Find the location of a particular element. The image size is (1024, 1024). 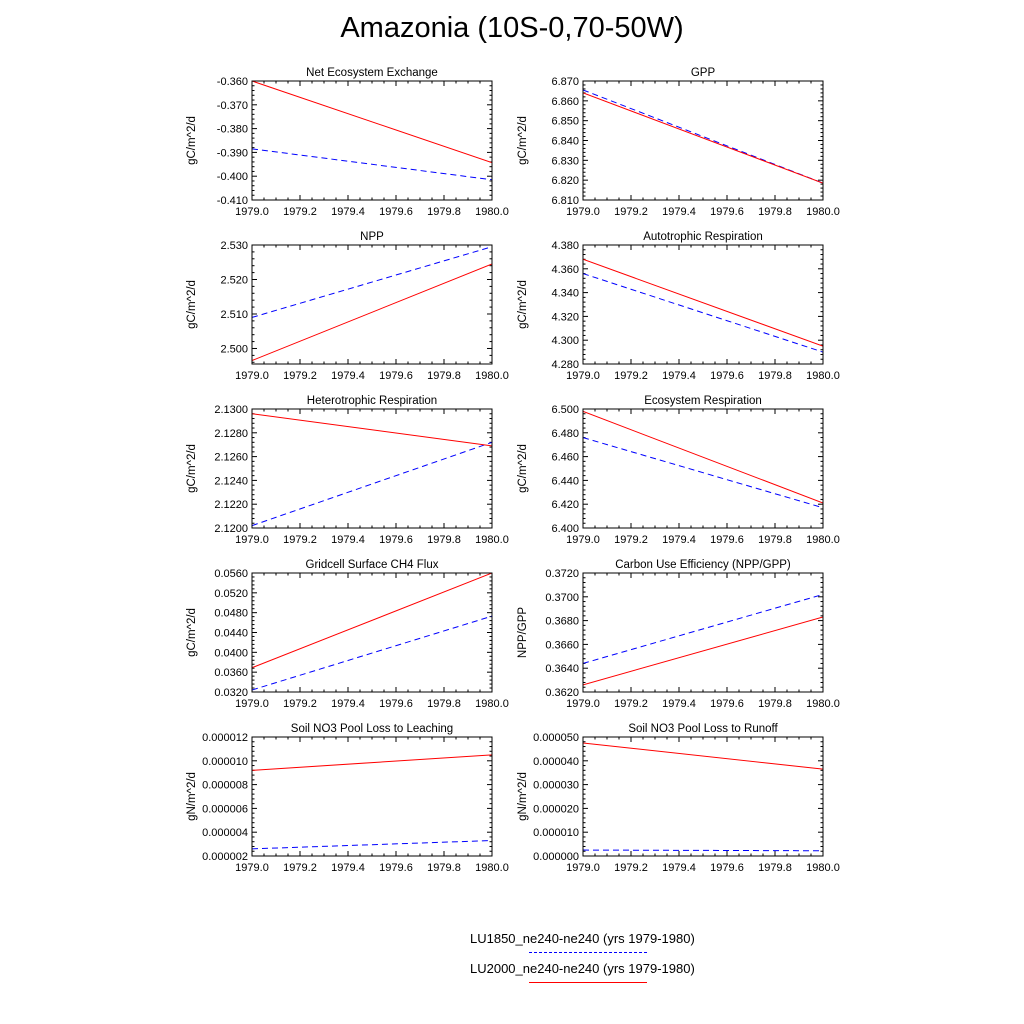

y-tick-label: 4.300 is located at coordinates (565, 341).